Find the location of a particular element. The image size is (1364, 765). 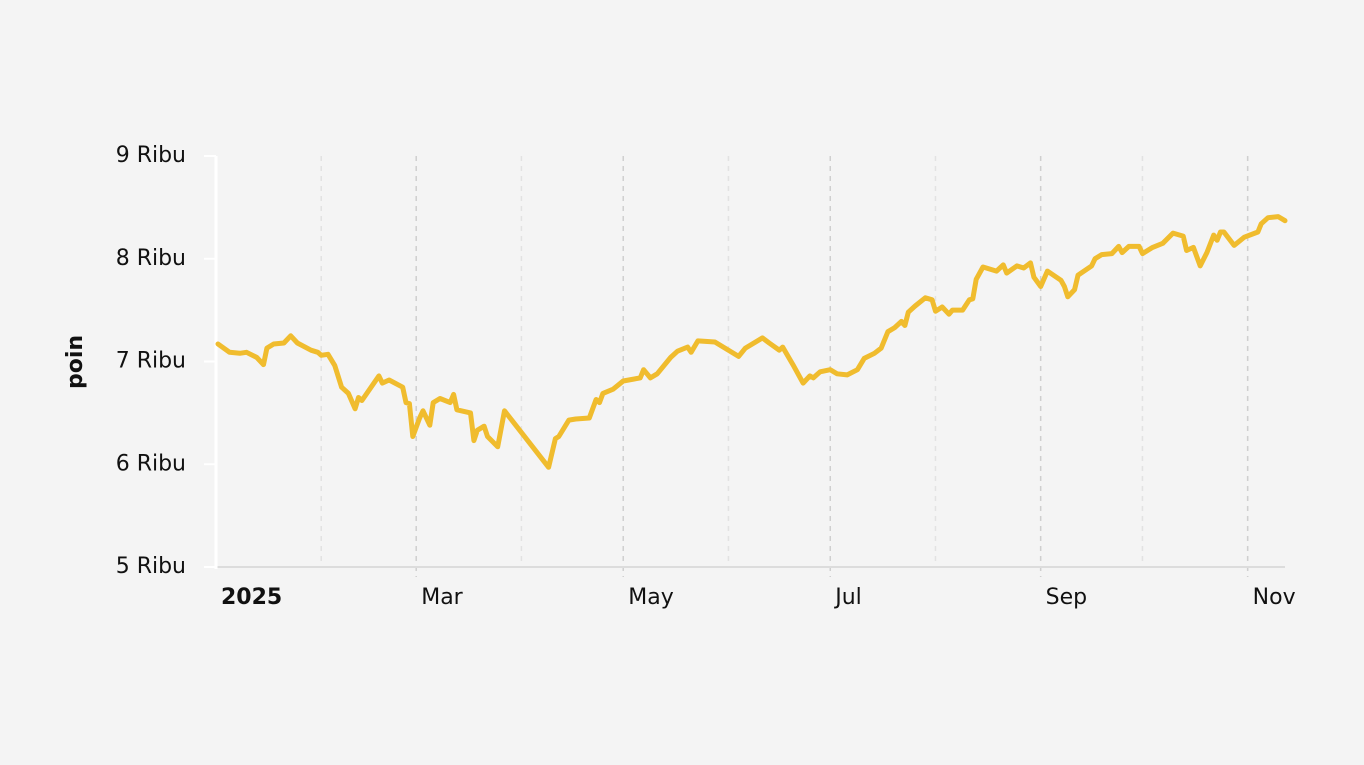

x-tick-label: Jul is located at coordinates (847, 597).